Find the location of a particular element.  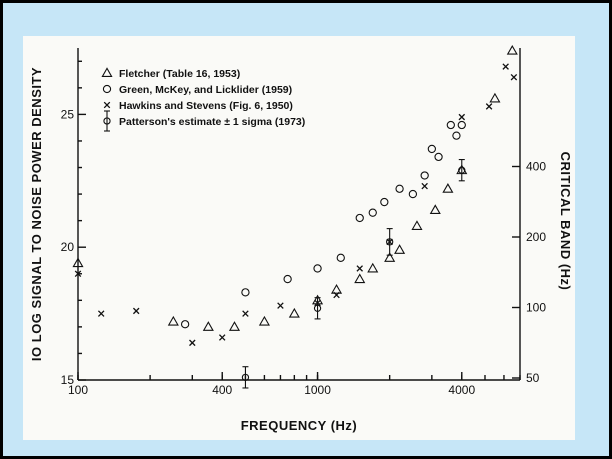

y-tick-label: 15 is located at coordinates (68, 380).